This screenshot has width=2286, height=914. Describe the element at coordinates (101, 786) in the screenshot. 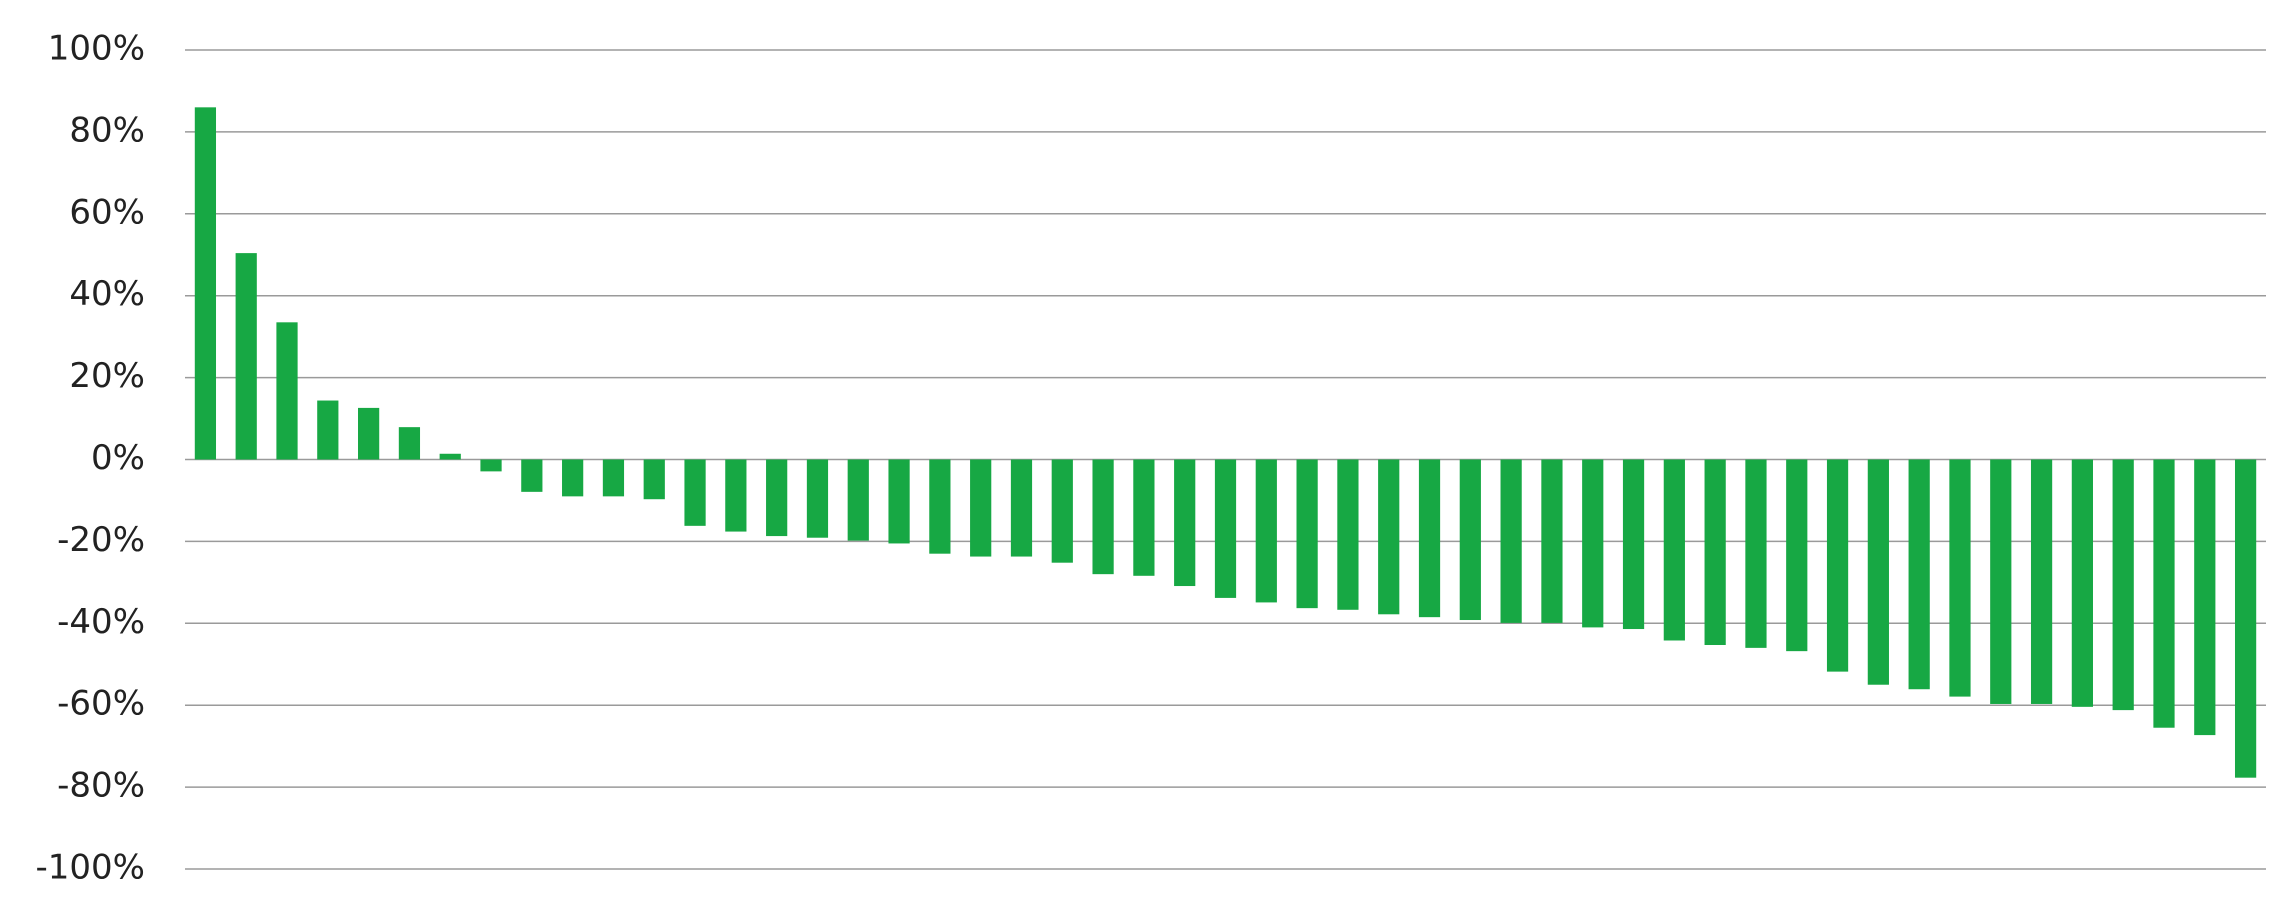

I see `y-tick-label: -80%` at that location.